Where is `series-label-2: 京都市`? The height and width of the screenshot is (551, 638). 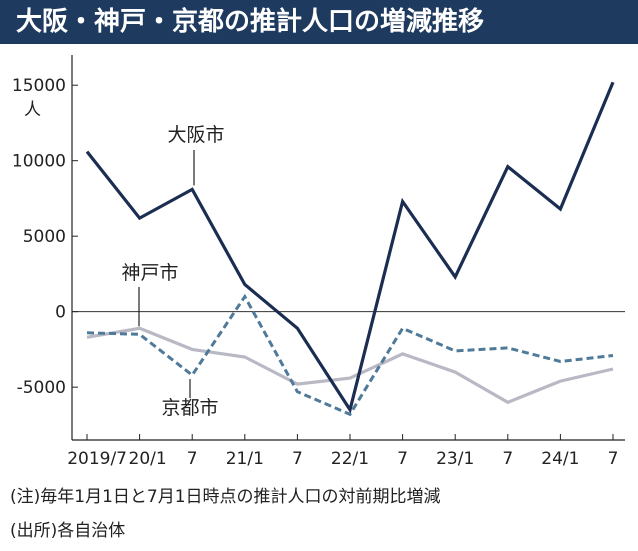
series-label-2: 京都市 is located at coordinates (189, 408).